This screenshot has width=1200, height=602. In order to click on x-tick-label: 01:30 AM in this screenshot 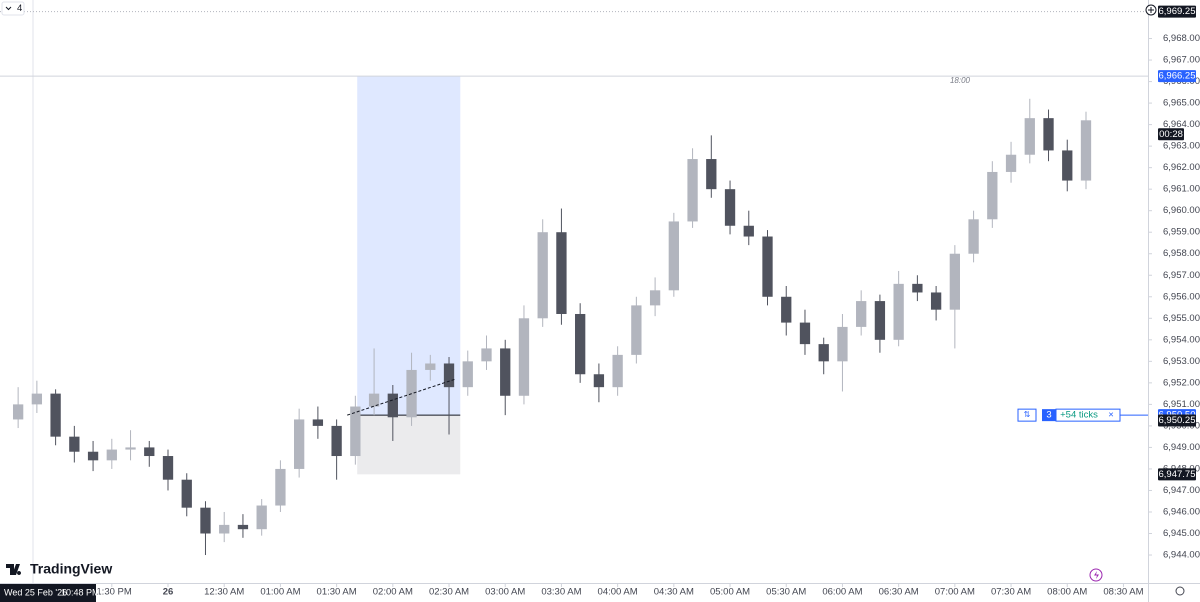, I will do `click(337, 592)`.